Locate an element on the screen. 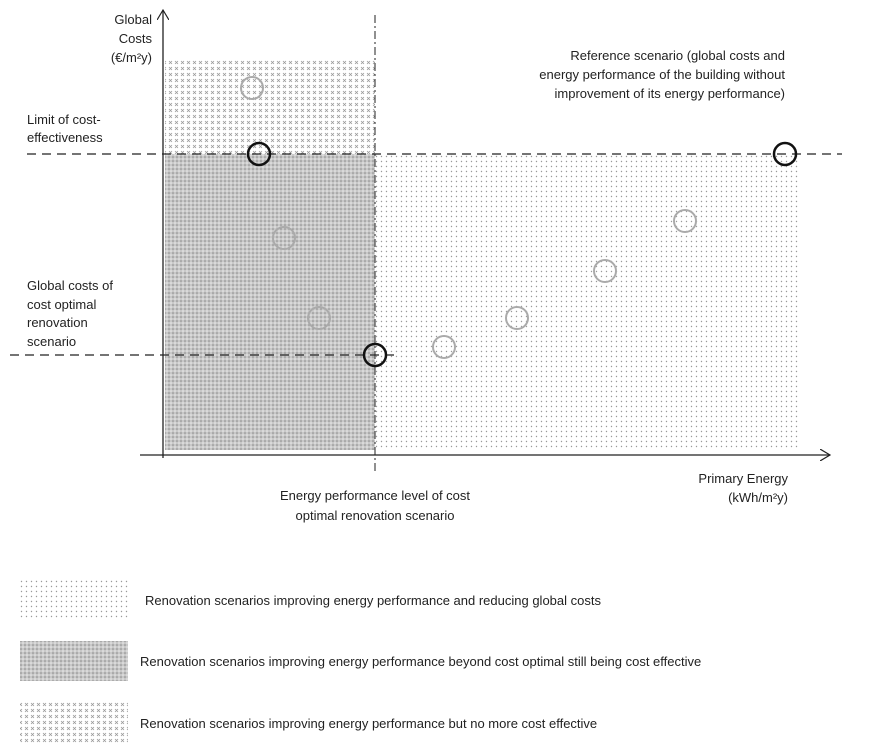 This screenshot has height=746, width=874. x-axis-label: Primary Energy is located at coordinates (743, 478).